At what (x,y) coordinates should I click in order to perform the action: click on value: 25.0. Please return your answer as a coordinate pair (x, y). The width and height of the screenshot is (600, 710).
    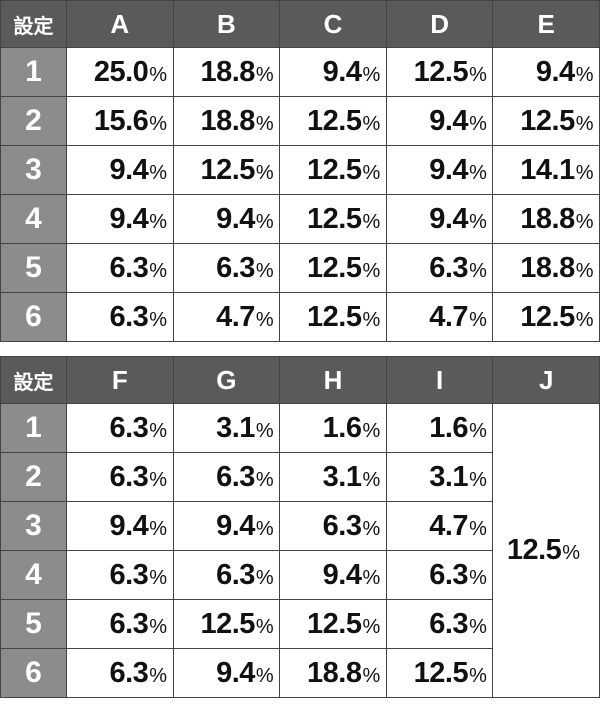
    Looking at the image, I should click on (121, 71).